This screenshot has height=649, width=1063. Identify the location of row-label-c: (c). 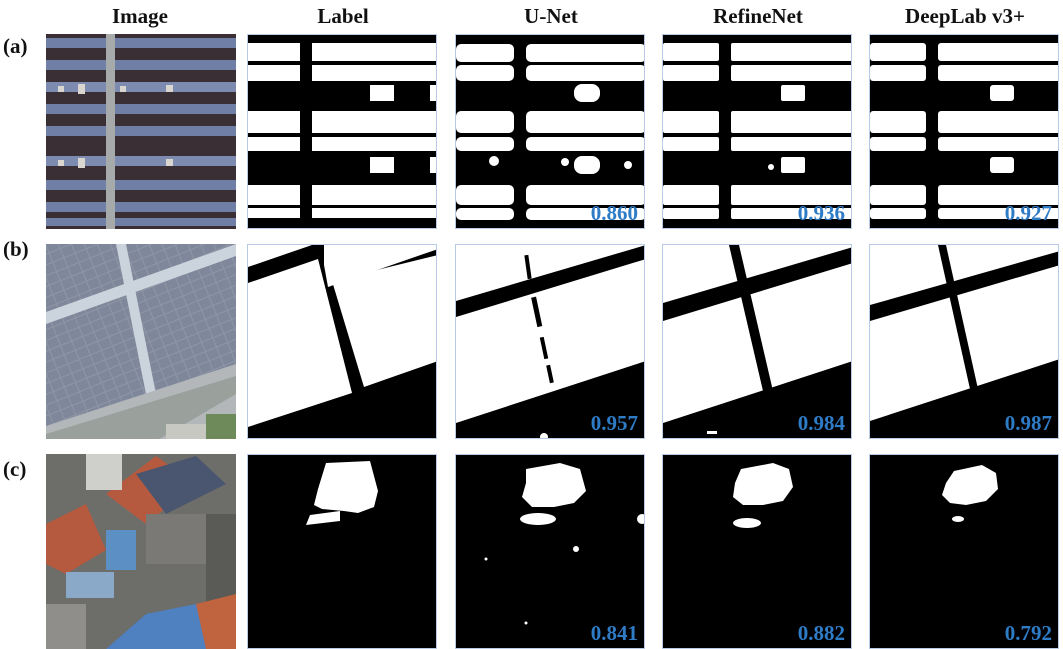
(15, 469).